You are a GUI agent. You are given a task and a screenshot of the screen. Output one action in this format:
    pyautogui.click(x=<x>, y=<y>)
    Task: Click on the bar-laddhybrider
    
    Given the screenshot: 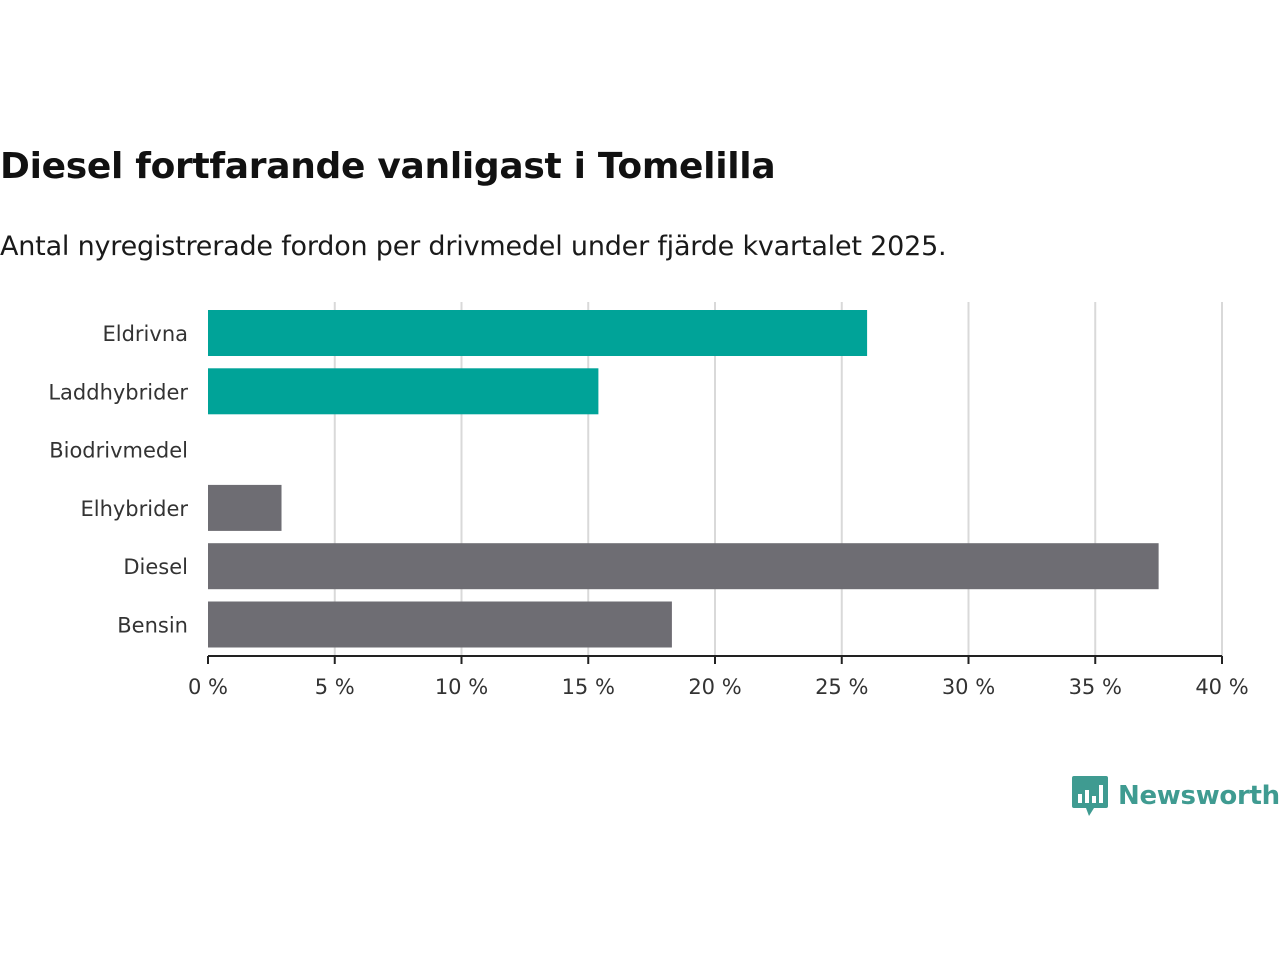 What is the action you would take?
    pyautogui.click(x=403, y=391)
    